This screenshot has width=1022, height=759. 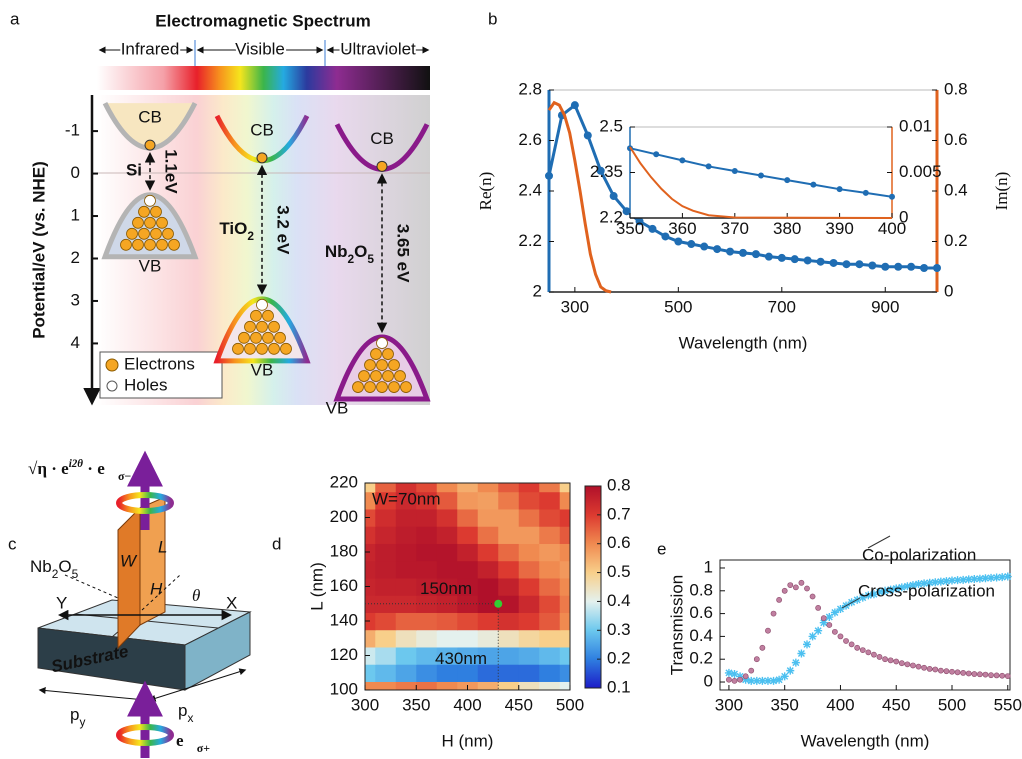 What do you see at coordinates (233, 228) in the screenshot?
I see `material-name-part: TiO` at bounding box center [233, 228].